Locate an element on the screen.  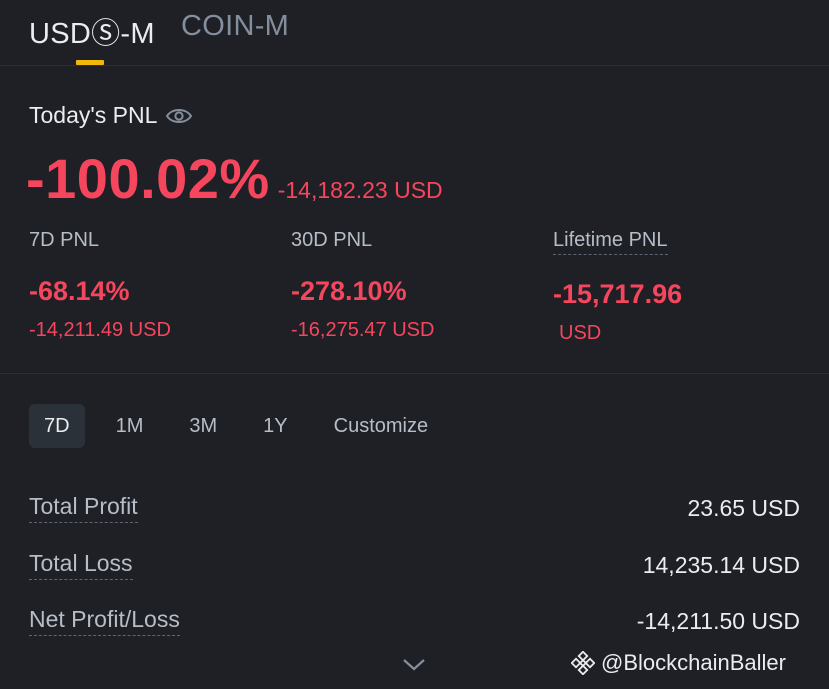
range-1m-button: 1M is located at coordinates (129, 426).